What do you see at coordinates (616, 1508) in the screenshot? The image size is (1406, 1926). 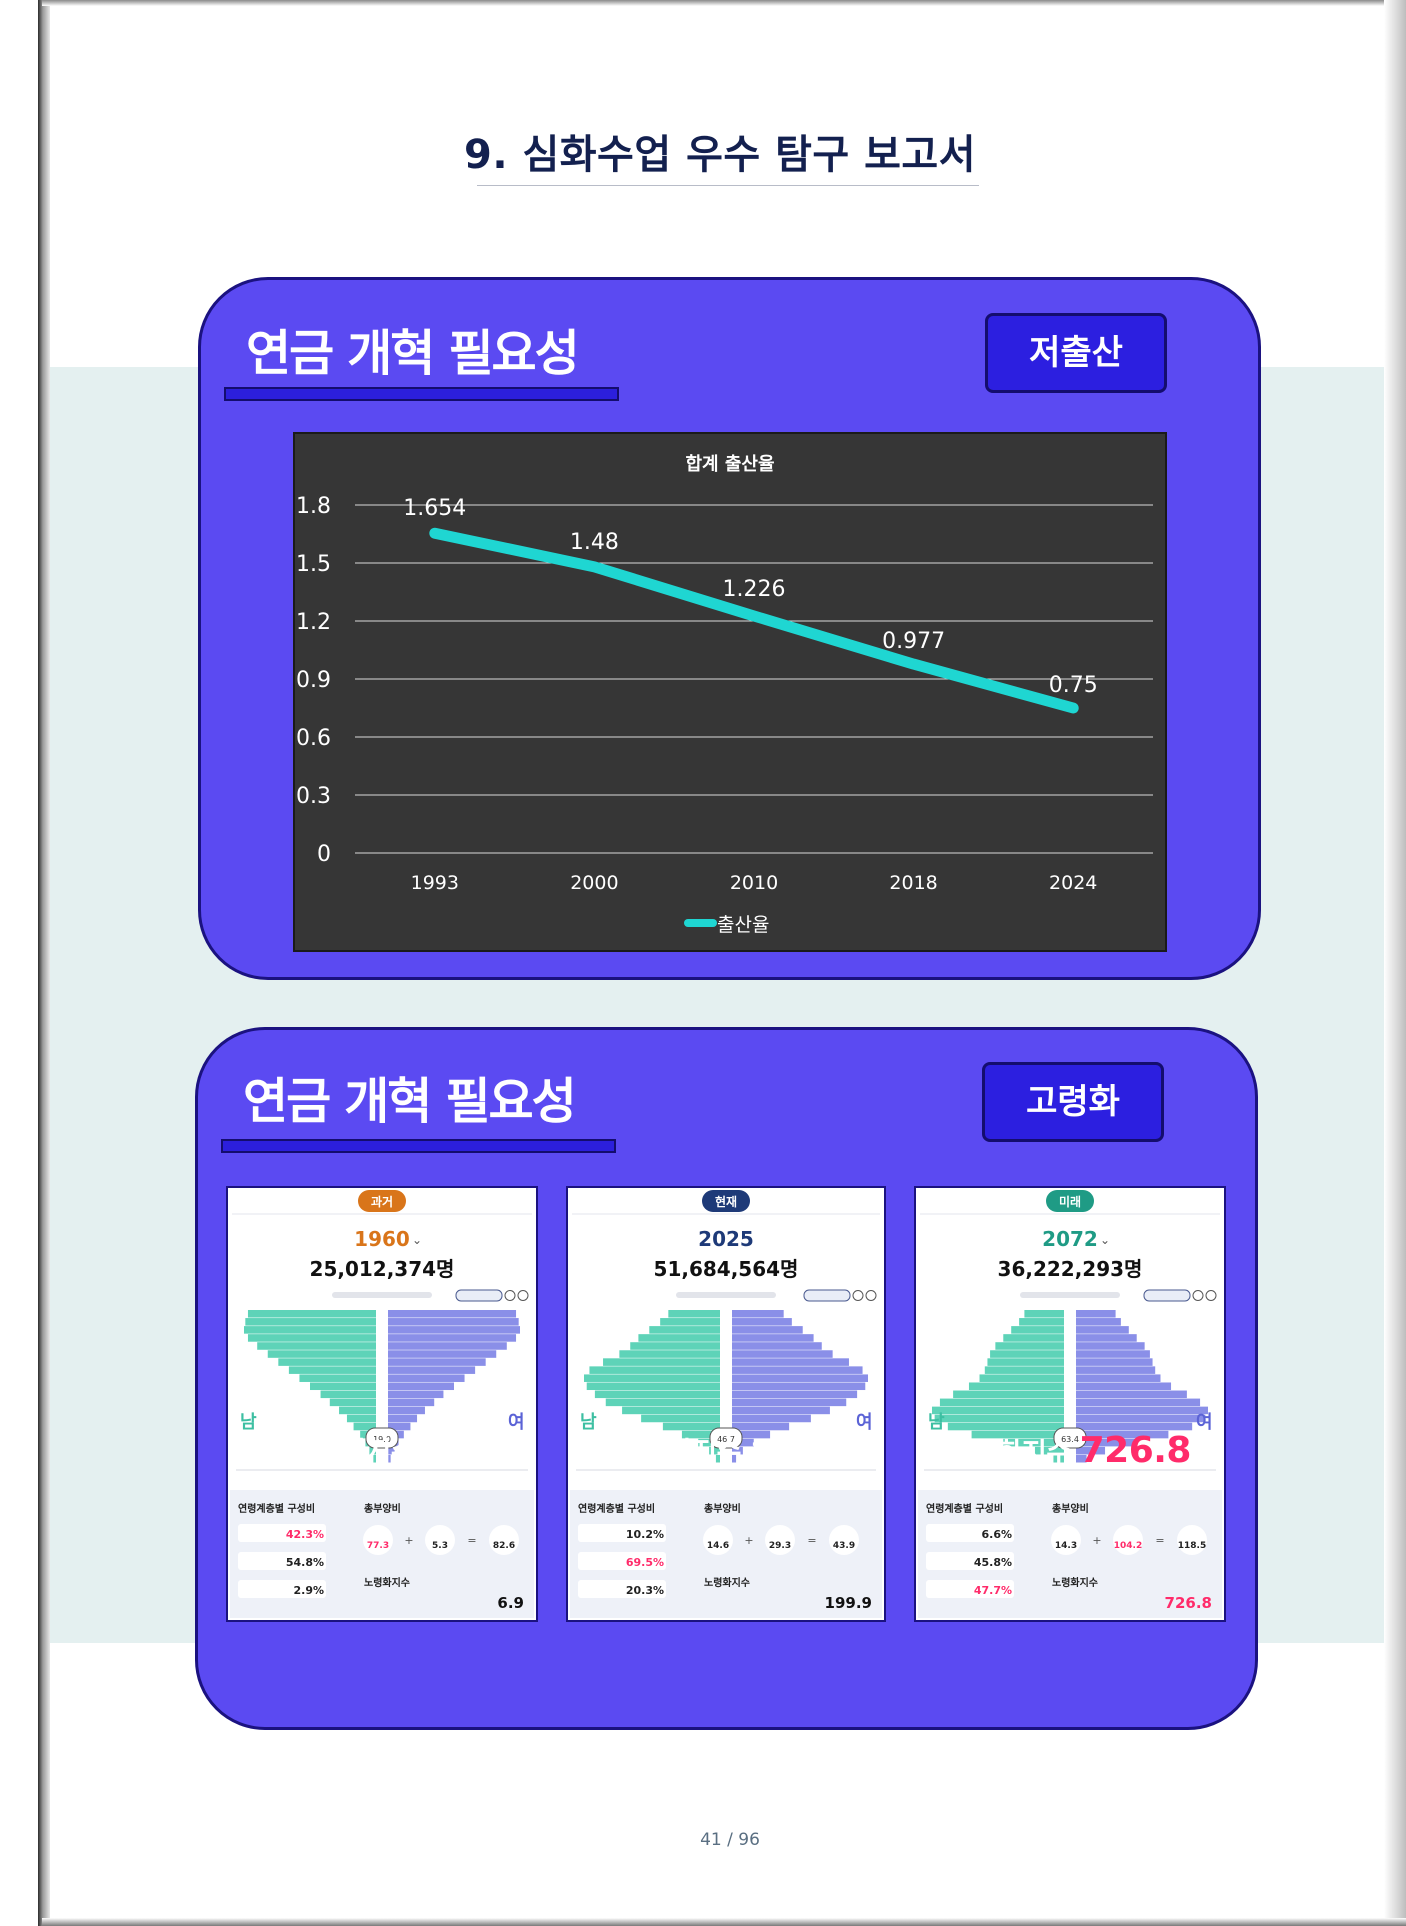 I see `composition-title: 연령계층별 구성비` at bounding box center [616, 1508].